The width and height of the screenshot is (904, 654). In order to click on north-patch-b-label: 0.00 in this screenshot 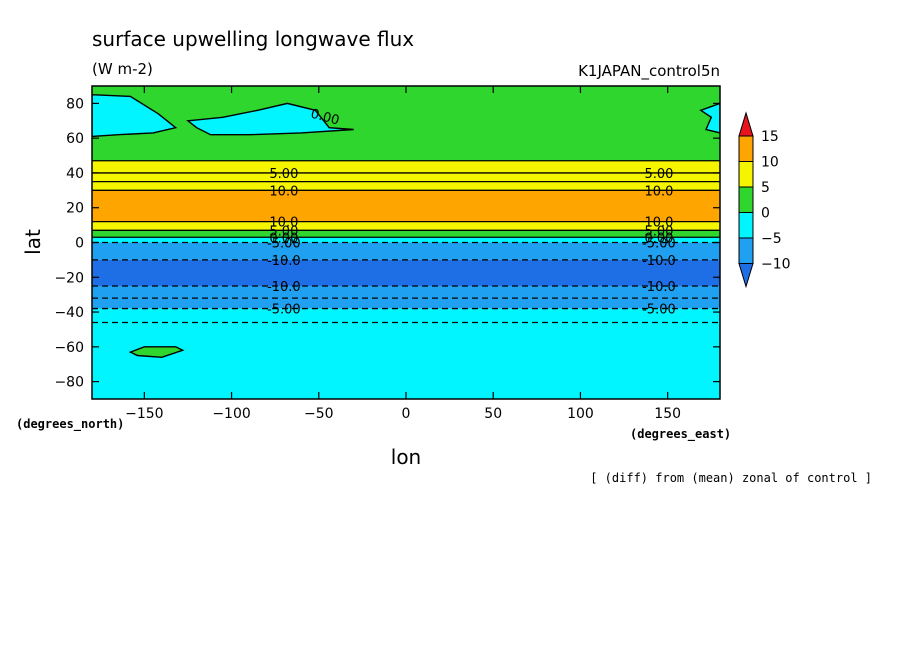, I will do `click(325, 118)`.